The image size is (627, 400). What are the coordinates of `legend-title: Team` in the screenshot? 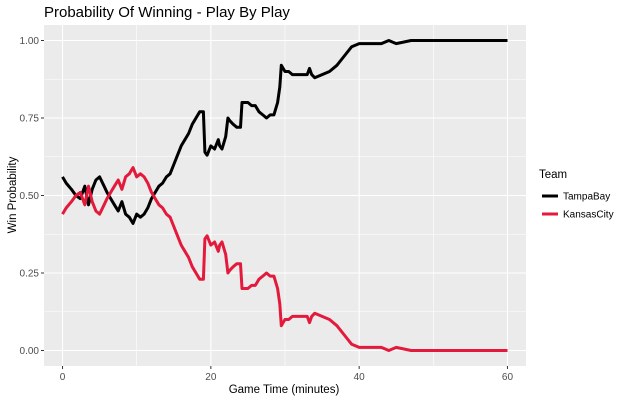 It's located at (553, 175).